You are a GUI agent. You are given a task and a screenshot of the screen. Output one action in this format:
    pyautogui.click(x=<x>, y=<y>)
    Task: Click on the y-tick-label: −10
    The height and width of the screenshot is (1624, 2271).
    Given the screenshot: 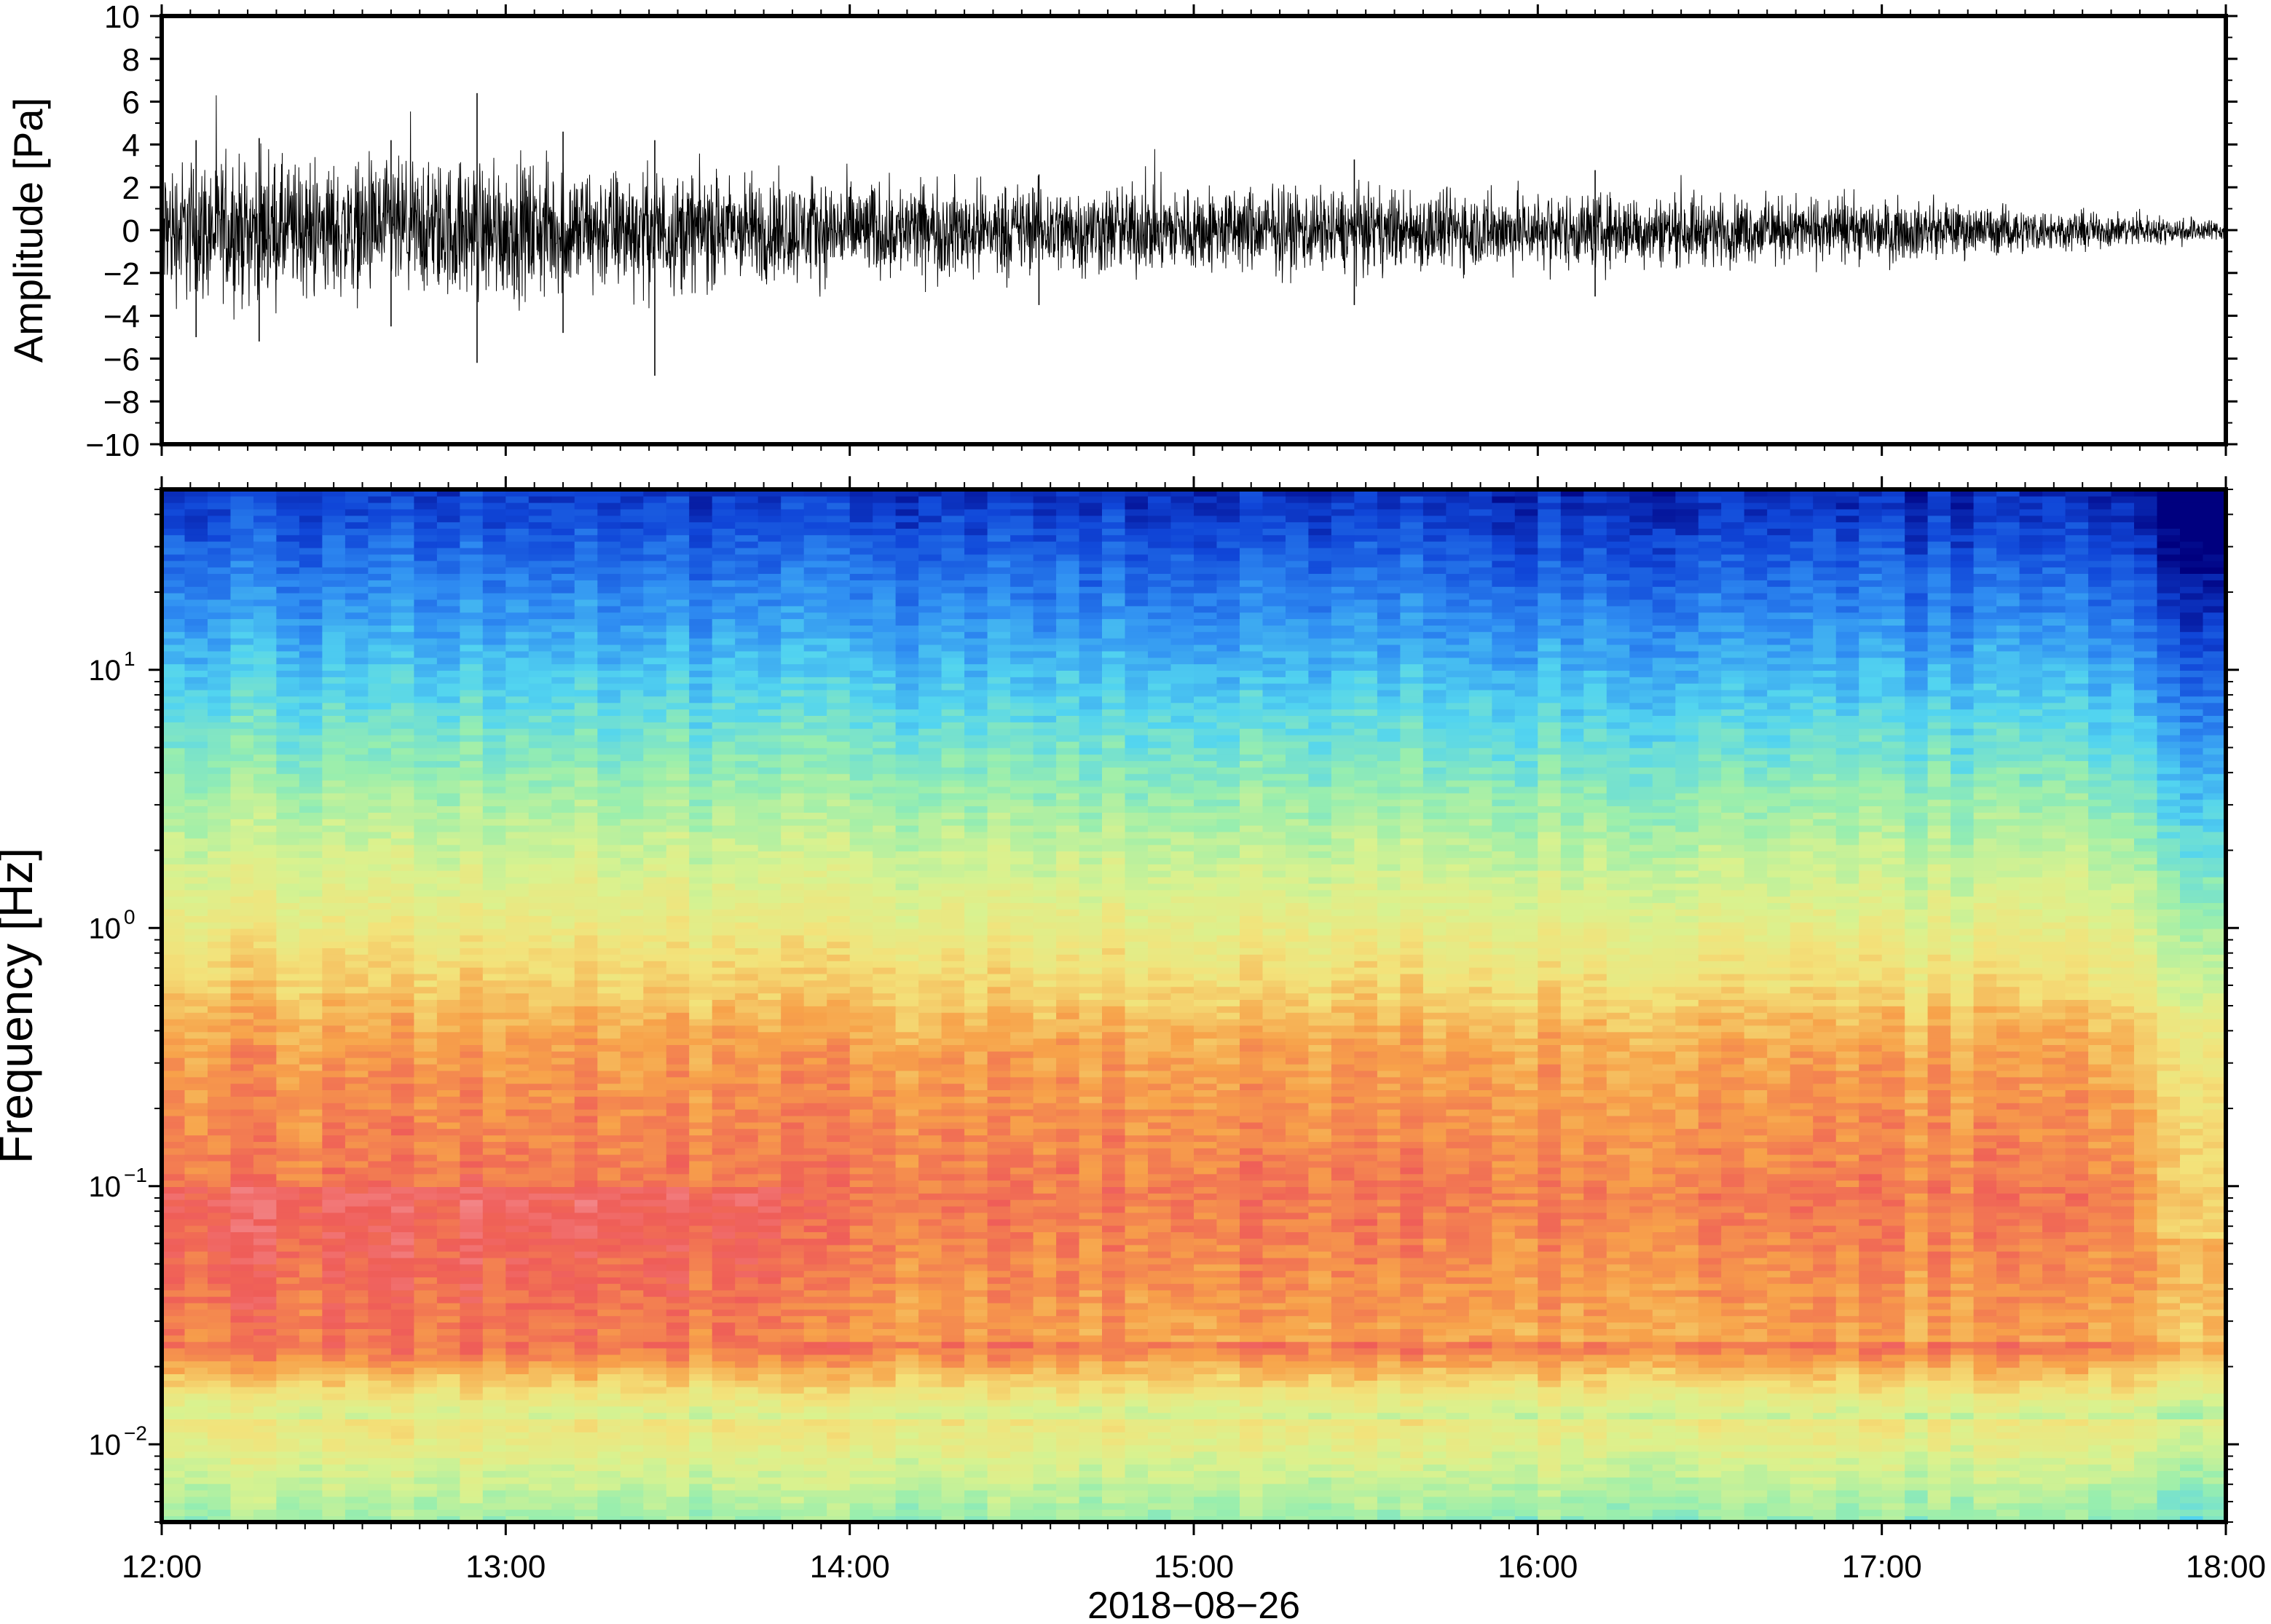 What is the action you would take?
    pyautogui.click(x=112, y=445)
    